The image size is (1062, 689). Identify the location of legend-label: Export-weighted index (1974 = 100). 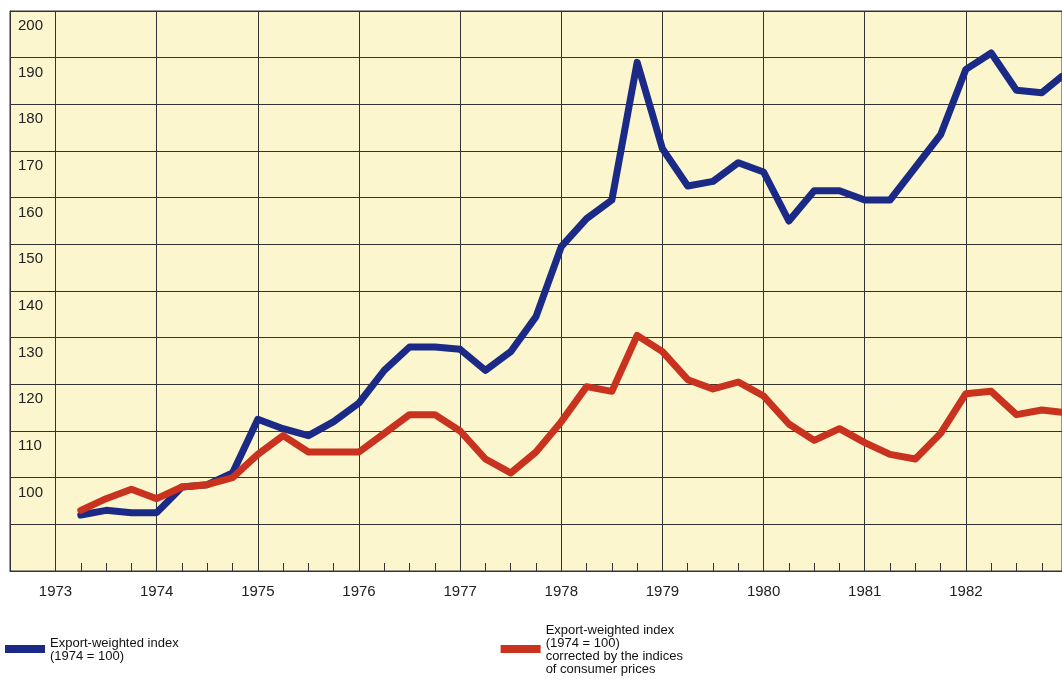
(115, 649).